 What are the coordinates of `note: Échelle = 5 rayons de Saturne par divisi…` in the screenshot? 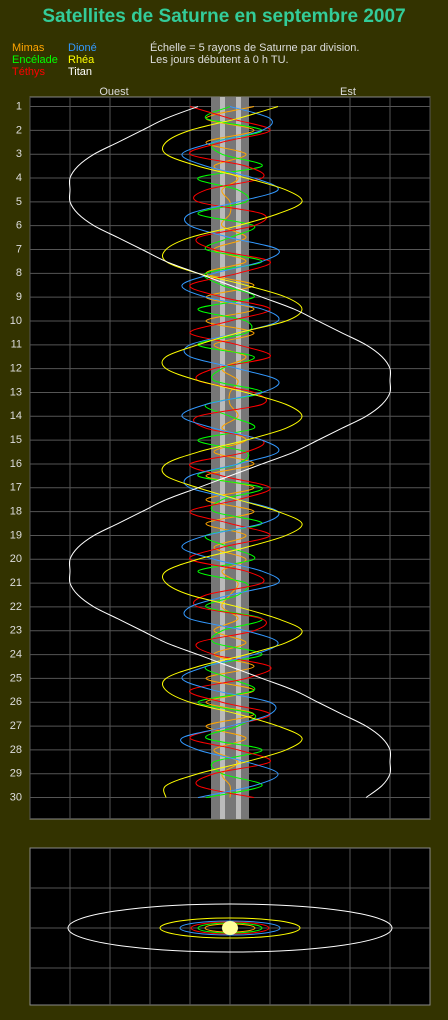 It's located at (254, 47).